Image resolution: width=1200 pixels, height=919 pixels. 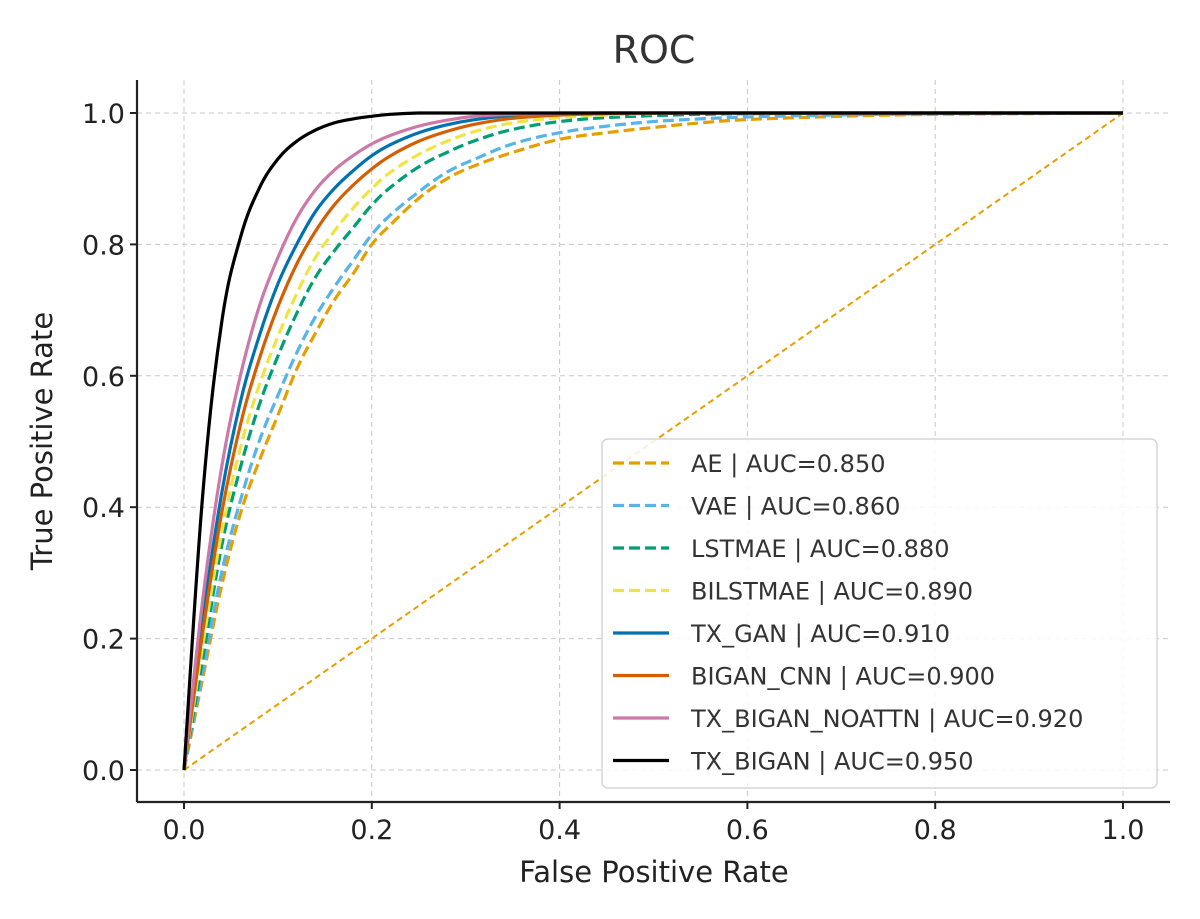 What do you see at coordinates (103, 114) in the screenshot?
I see `y-tick-label: 1.0` at bounding box center [103, 114].